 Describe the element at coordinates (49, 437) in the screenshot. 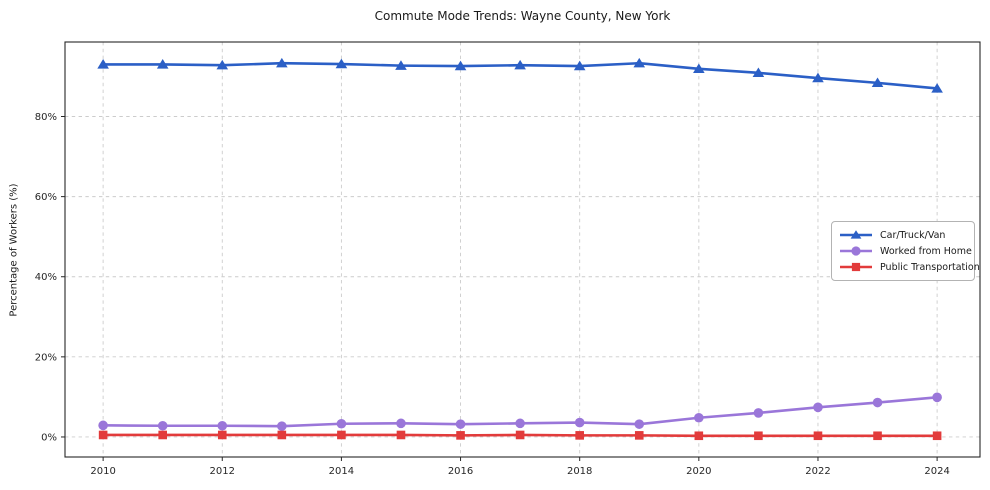

I see `y-tick-label: 0%` at that location.